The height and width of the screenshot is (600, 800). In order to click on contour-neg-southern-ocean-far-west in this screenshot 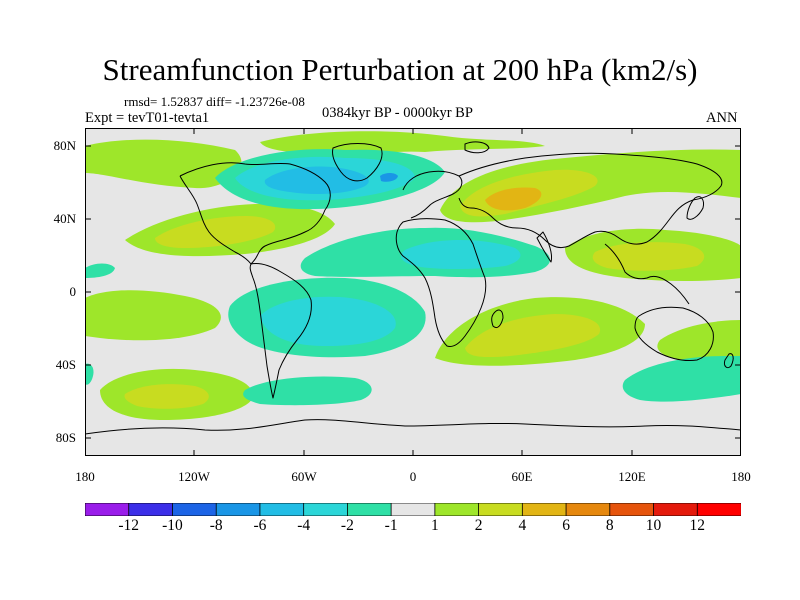, I will do `click(89, 374)`.